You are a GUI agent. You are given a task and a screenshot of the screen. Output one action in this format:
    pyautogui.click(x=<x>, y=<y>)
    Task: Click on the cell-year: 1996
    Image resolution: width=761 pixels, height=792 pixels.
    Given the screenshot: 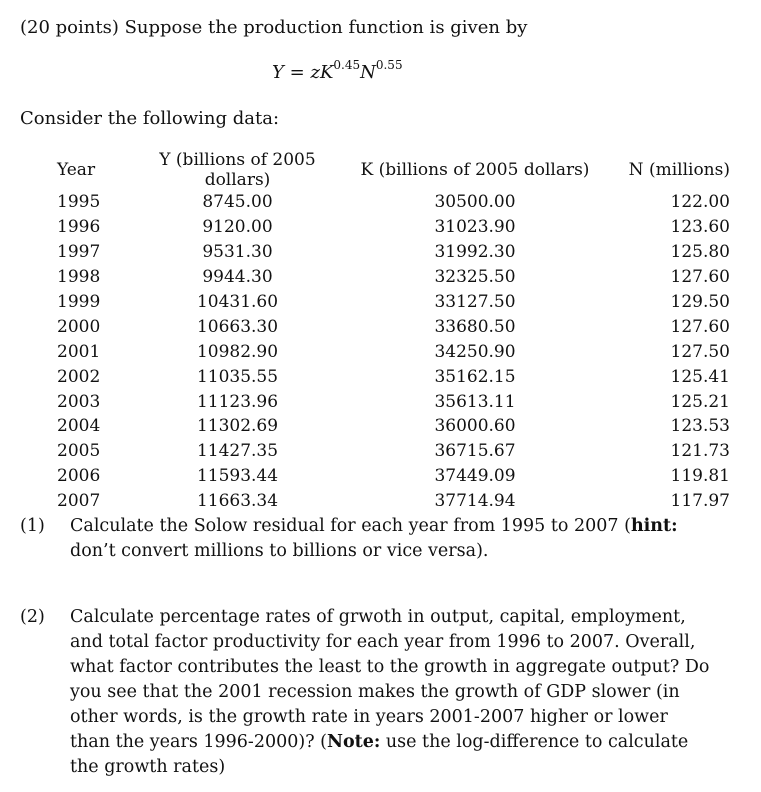 What is the action you would take?
    pyautogui.click(x=79, y=227)
    